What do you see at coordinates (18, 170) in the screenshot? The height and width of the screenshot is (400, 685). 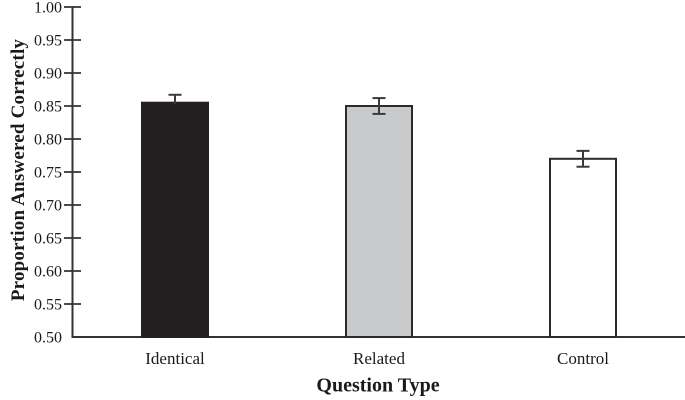 I see `y-axis-title: Proportion Answered Correctly` at bounding box center [18, 170].